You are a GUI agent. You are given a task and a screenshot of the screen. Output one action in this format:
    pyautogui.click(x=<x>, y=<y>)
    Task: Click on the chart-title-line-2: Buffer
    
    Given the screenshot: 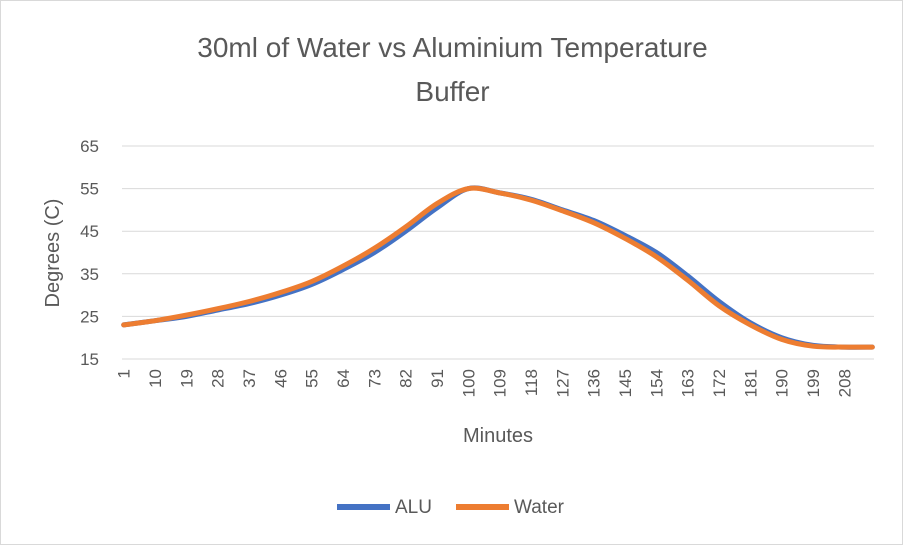 What is the action you would take?
    pyautogui.click(x=452, y=91)
    